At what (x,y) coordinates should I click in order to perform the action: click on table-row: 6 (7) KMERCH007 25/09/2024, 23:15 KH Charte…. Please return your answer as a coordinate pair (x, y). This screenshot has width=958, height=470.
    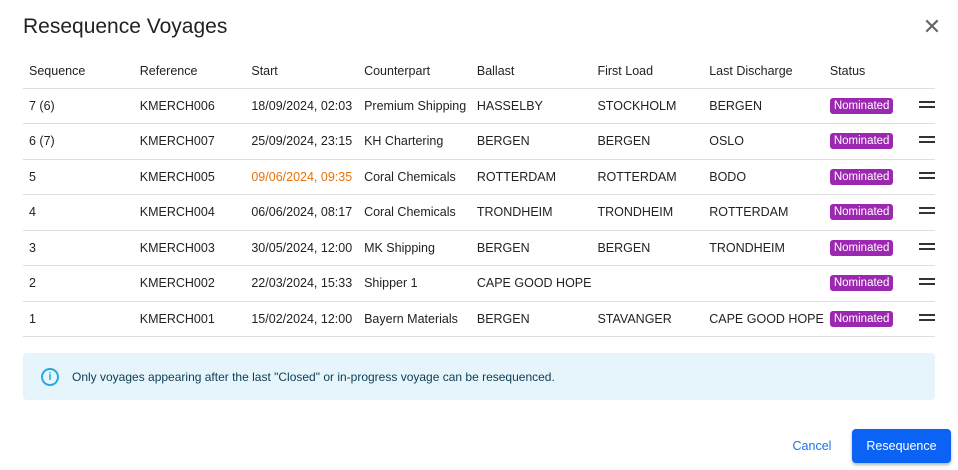
    Looking at the image, I should click on (479, 141).